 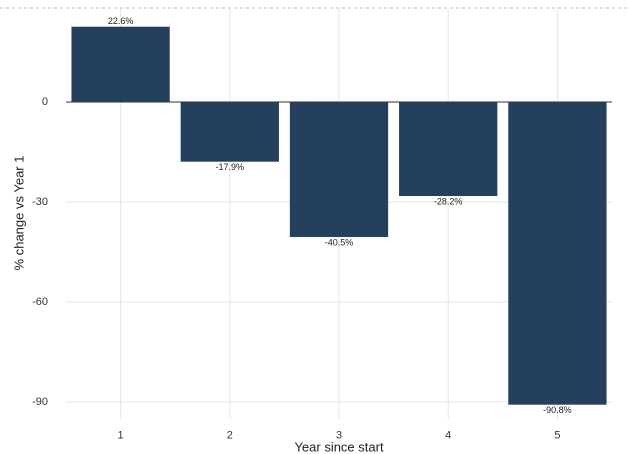 I want to click on x-tick-label: 5, so click(x=557, y=436).